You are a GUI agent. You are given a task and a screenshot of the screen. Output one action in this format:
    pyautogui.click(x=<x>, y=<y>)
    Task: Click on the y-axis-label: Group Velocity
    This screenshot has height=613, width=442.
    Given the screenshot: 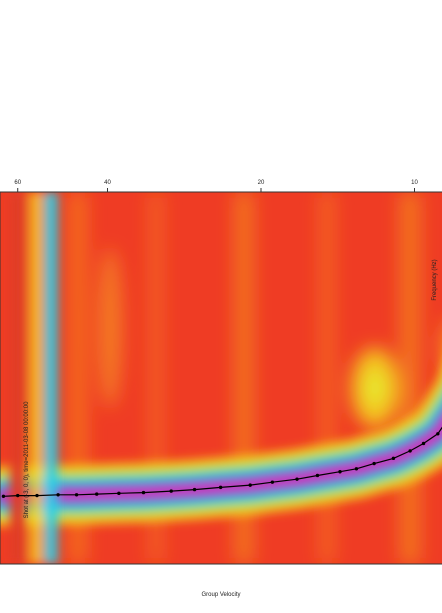 What is the action you would take?
    pyautogui.click(x=220, y=595)
    